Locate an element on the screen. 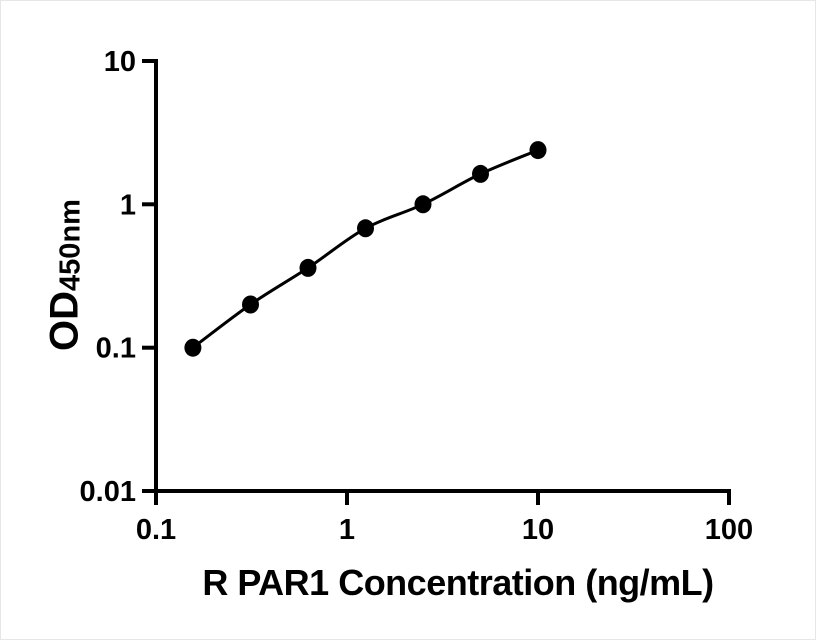 The width and height of the screenshot is (816, 640). y-axis-title-subscript: 450nm is located at coordinates (70, 245).